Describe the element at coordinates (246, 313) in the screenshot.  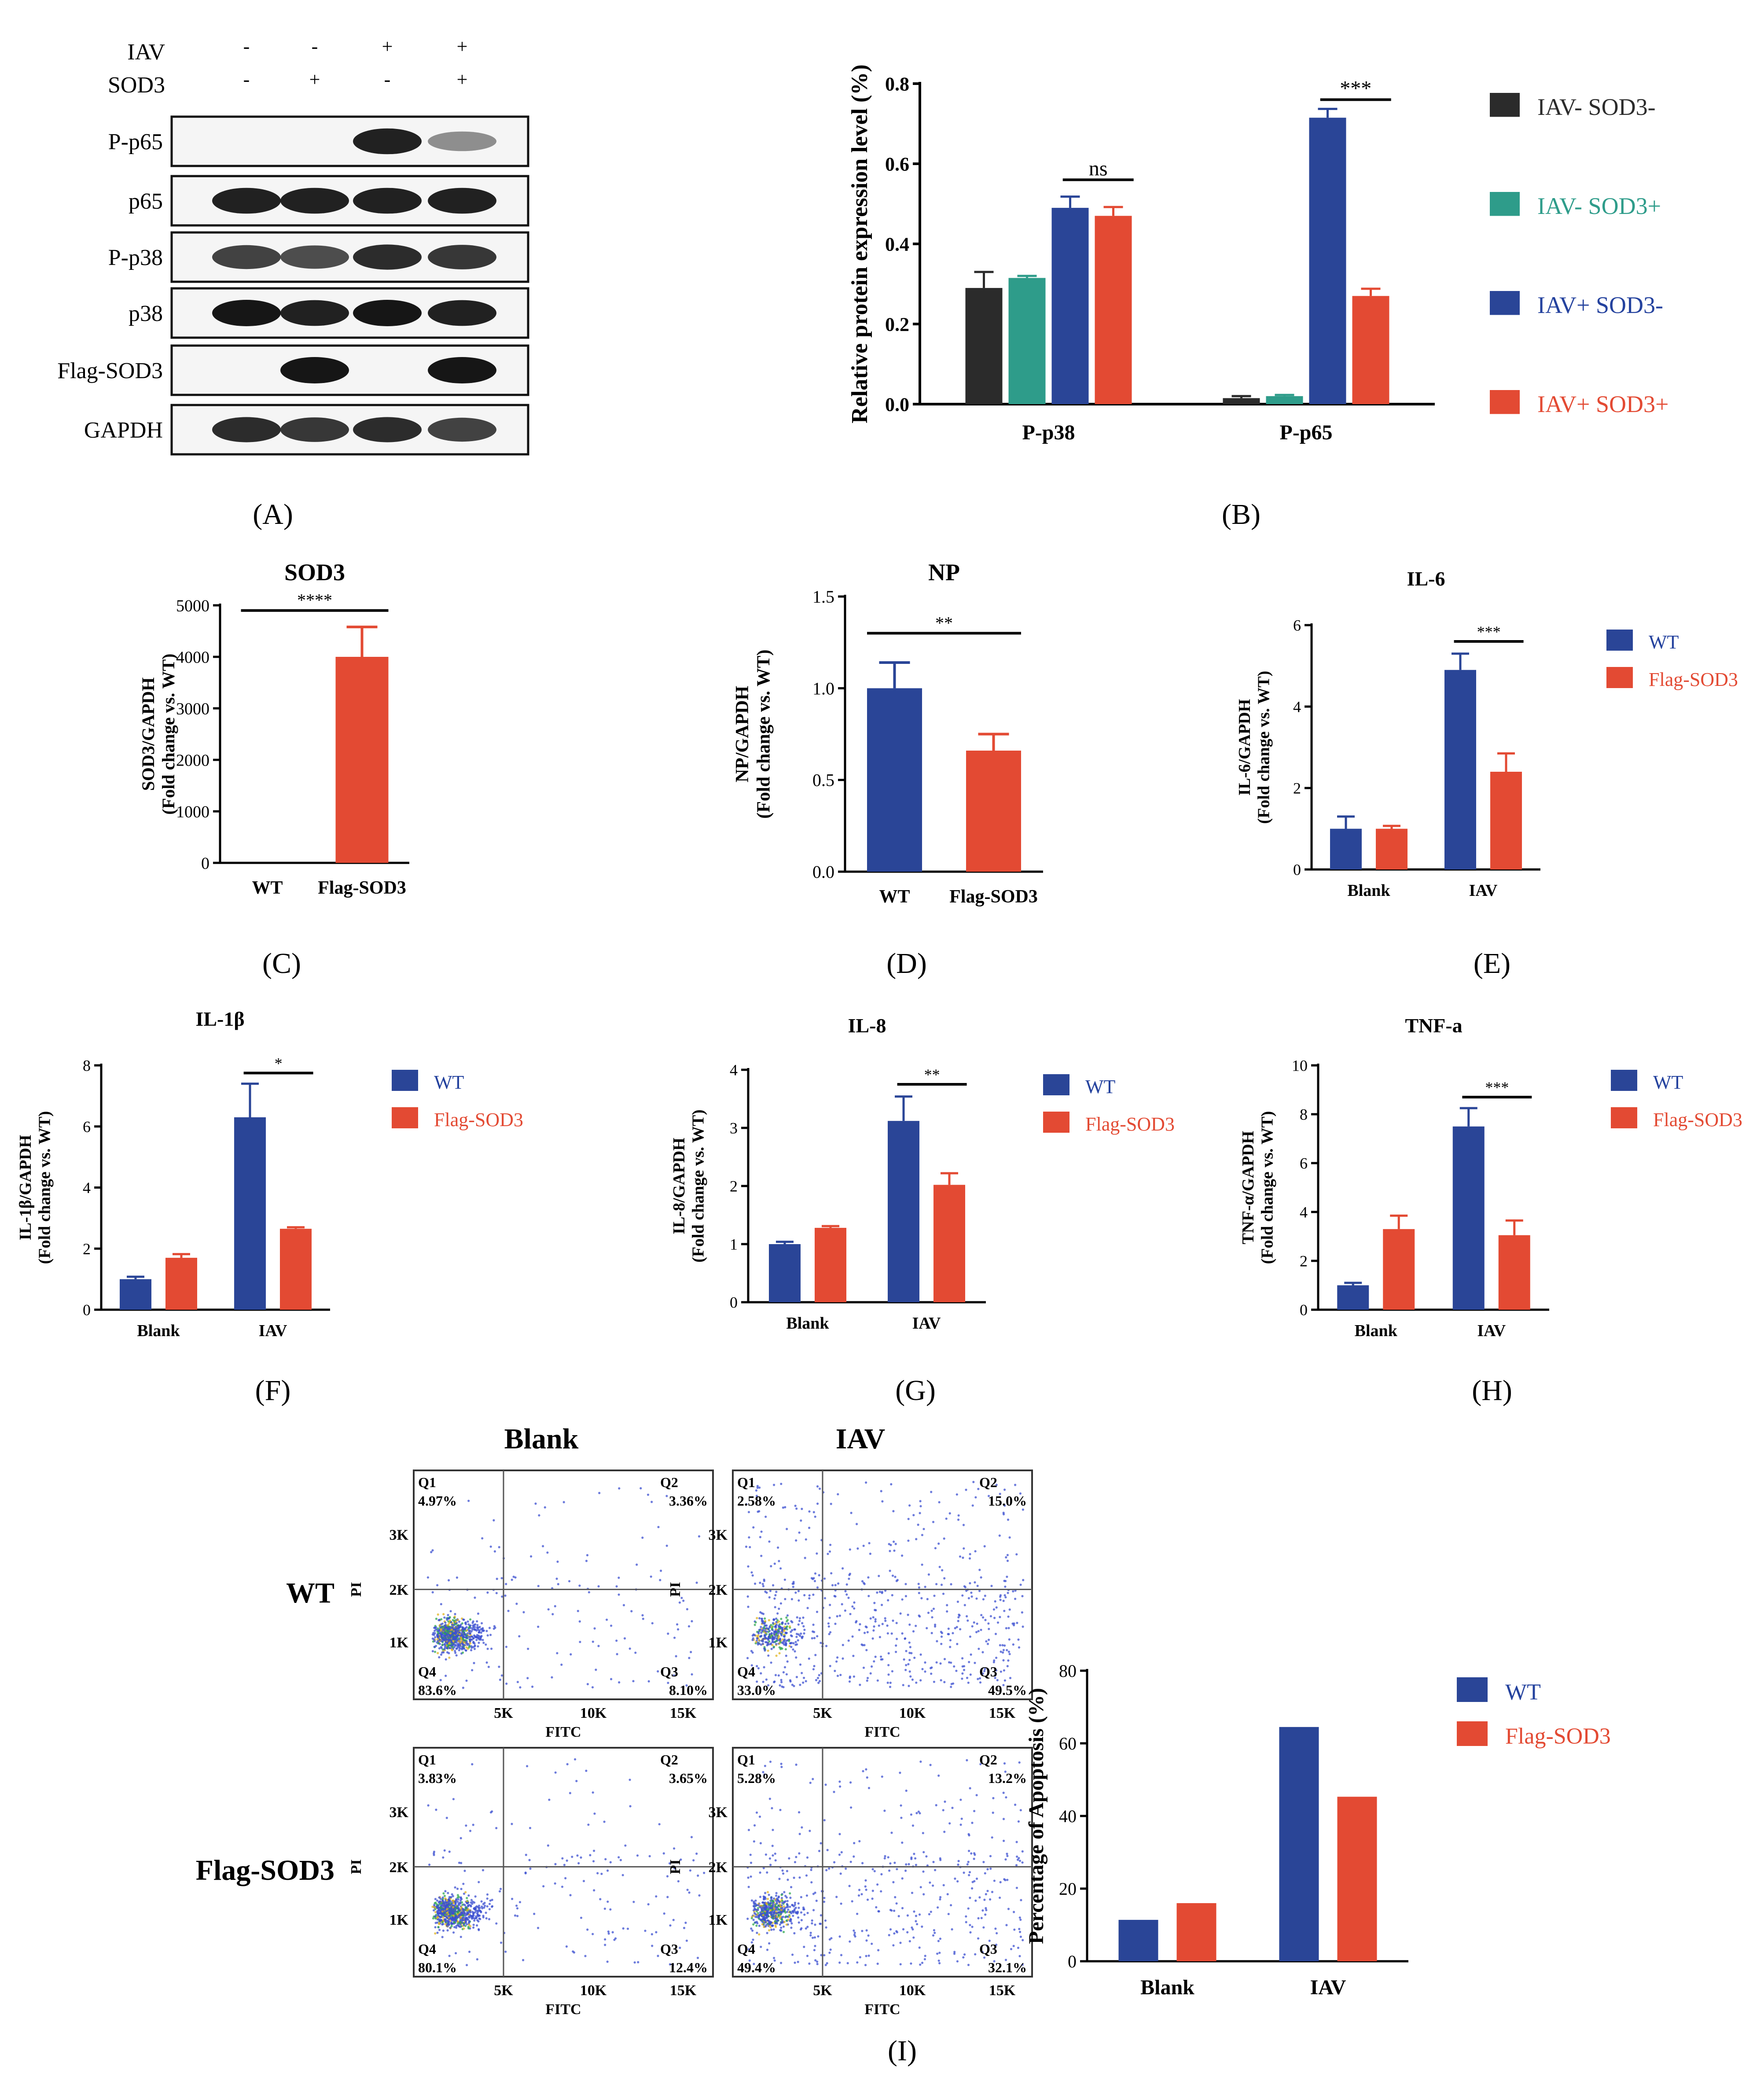
I see `panel-a-blot-band` at that location.